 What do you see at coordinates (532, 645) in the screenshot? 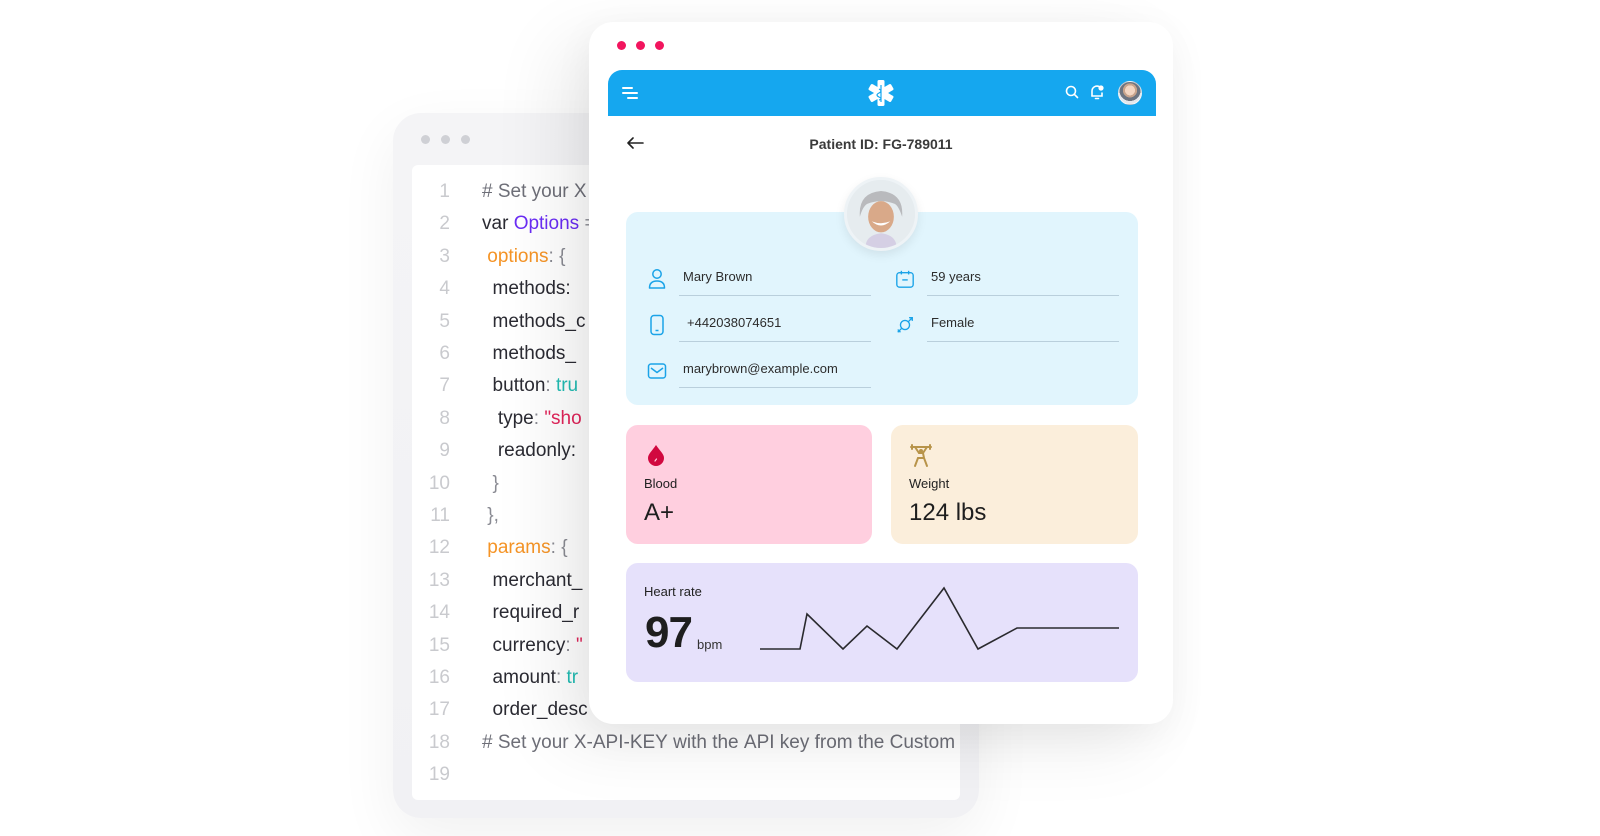
I see `code-text: currency: "` at bounding box center [532, 645].